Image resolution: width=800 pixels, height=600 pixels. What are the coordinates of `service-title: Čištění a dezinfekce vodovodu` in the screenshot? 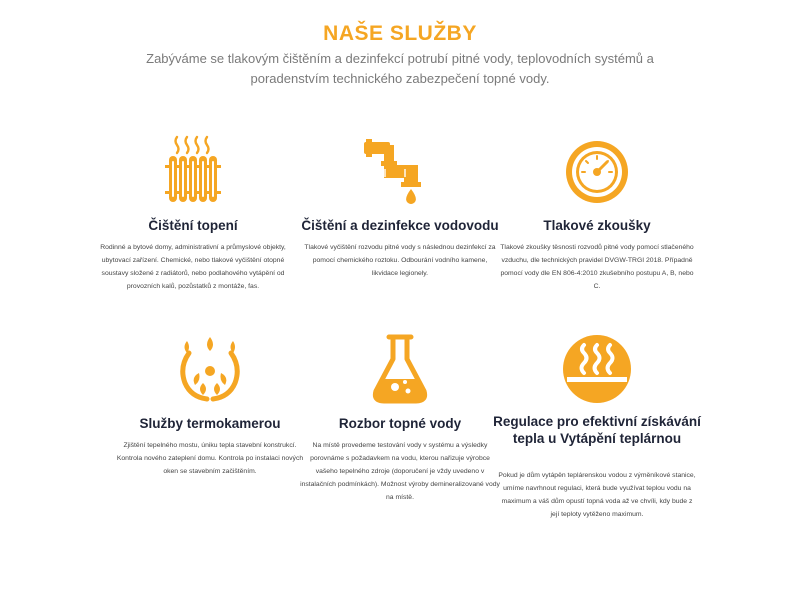 It's located at (400, 225).